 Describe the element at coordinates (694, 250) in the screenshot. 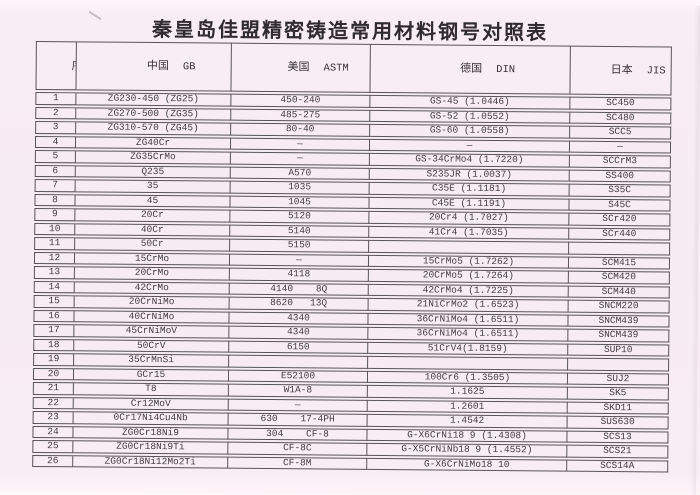

I see `scan-edge-shadow` at that location.